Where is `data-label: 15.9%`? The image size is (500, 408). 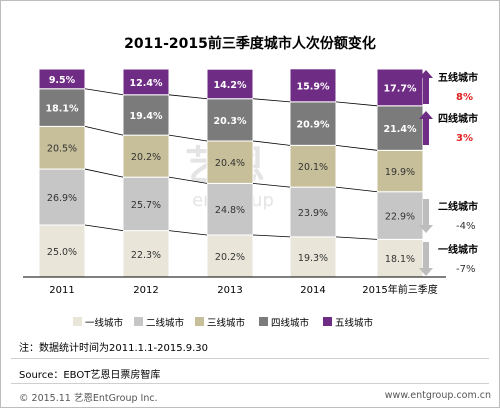 data-label: 15.9% is located at coordinates (313, 86).